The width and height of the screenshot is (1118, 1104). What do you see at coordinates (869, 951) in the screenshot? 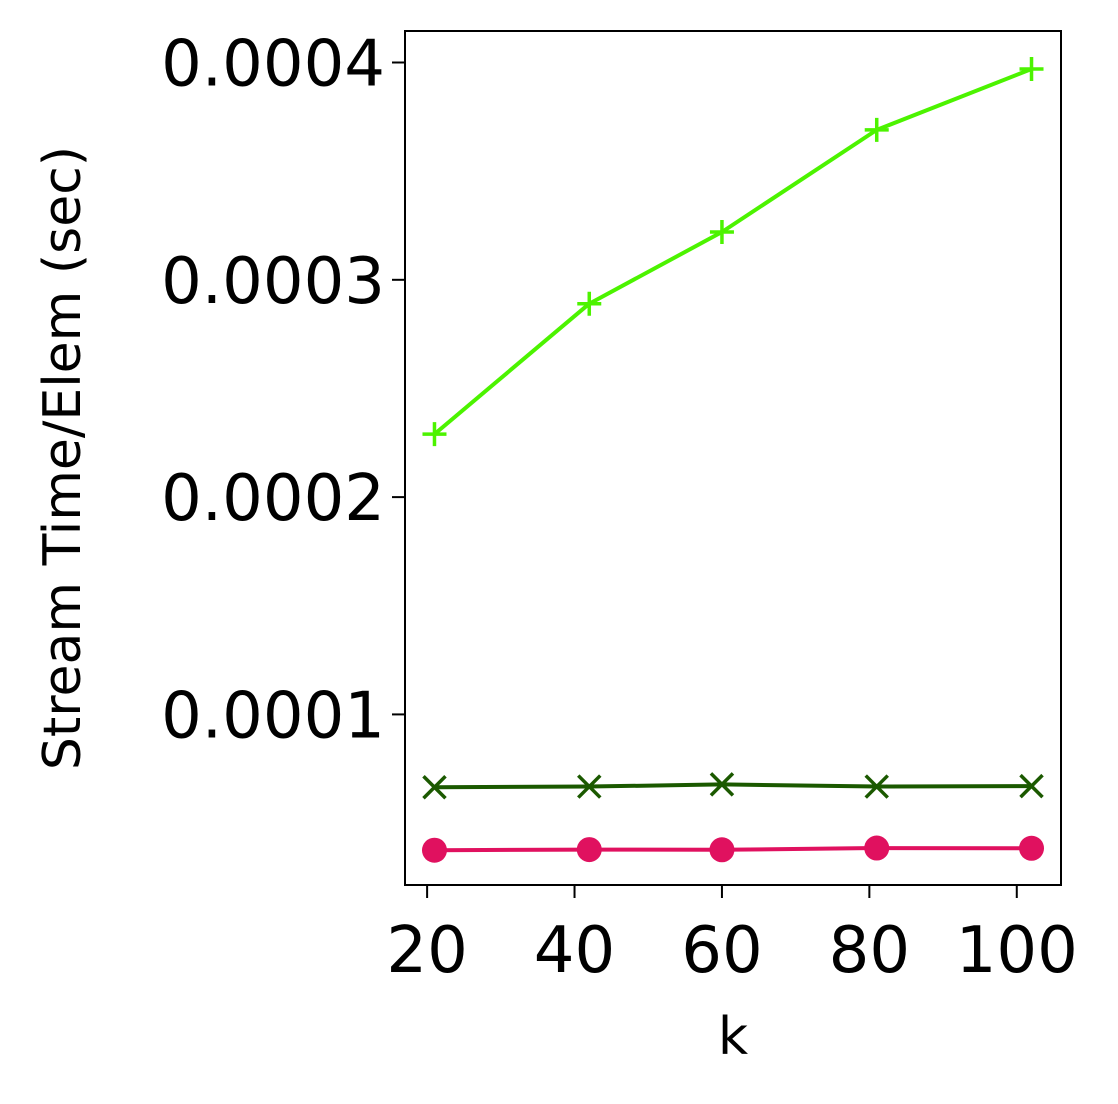
I see `x-tick-label: 80` at bounding box center [869, 951].